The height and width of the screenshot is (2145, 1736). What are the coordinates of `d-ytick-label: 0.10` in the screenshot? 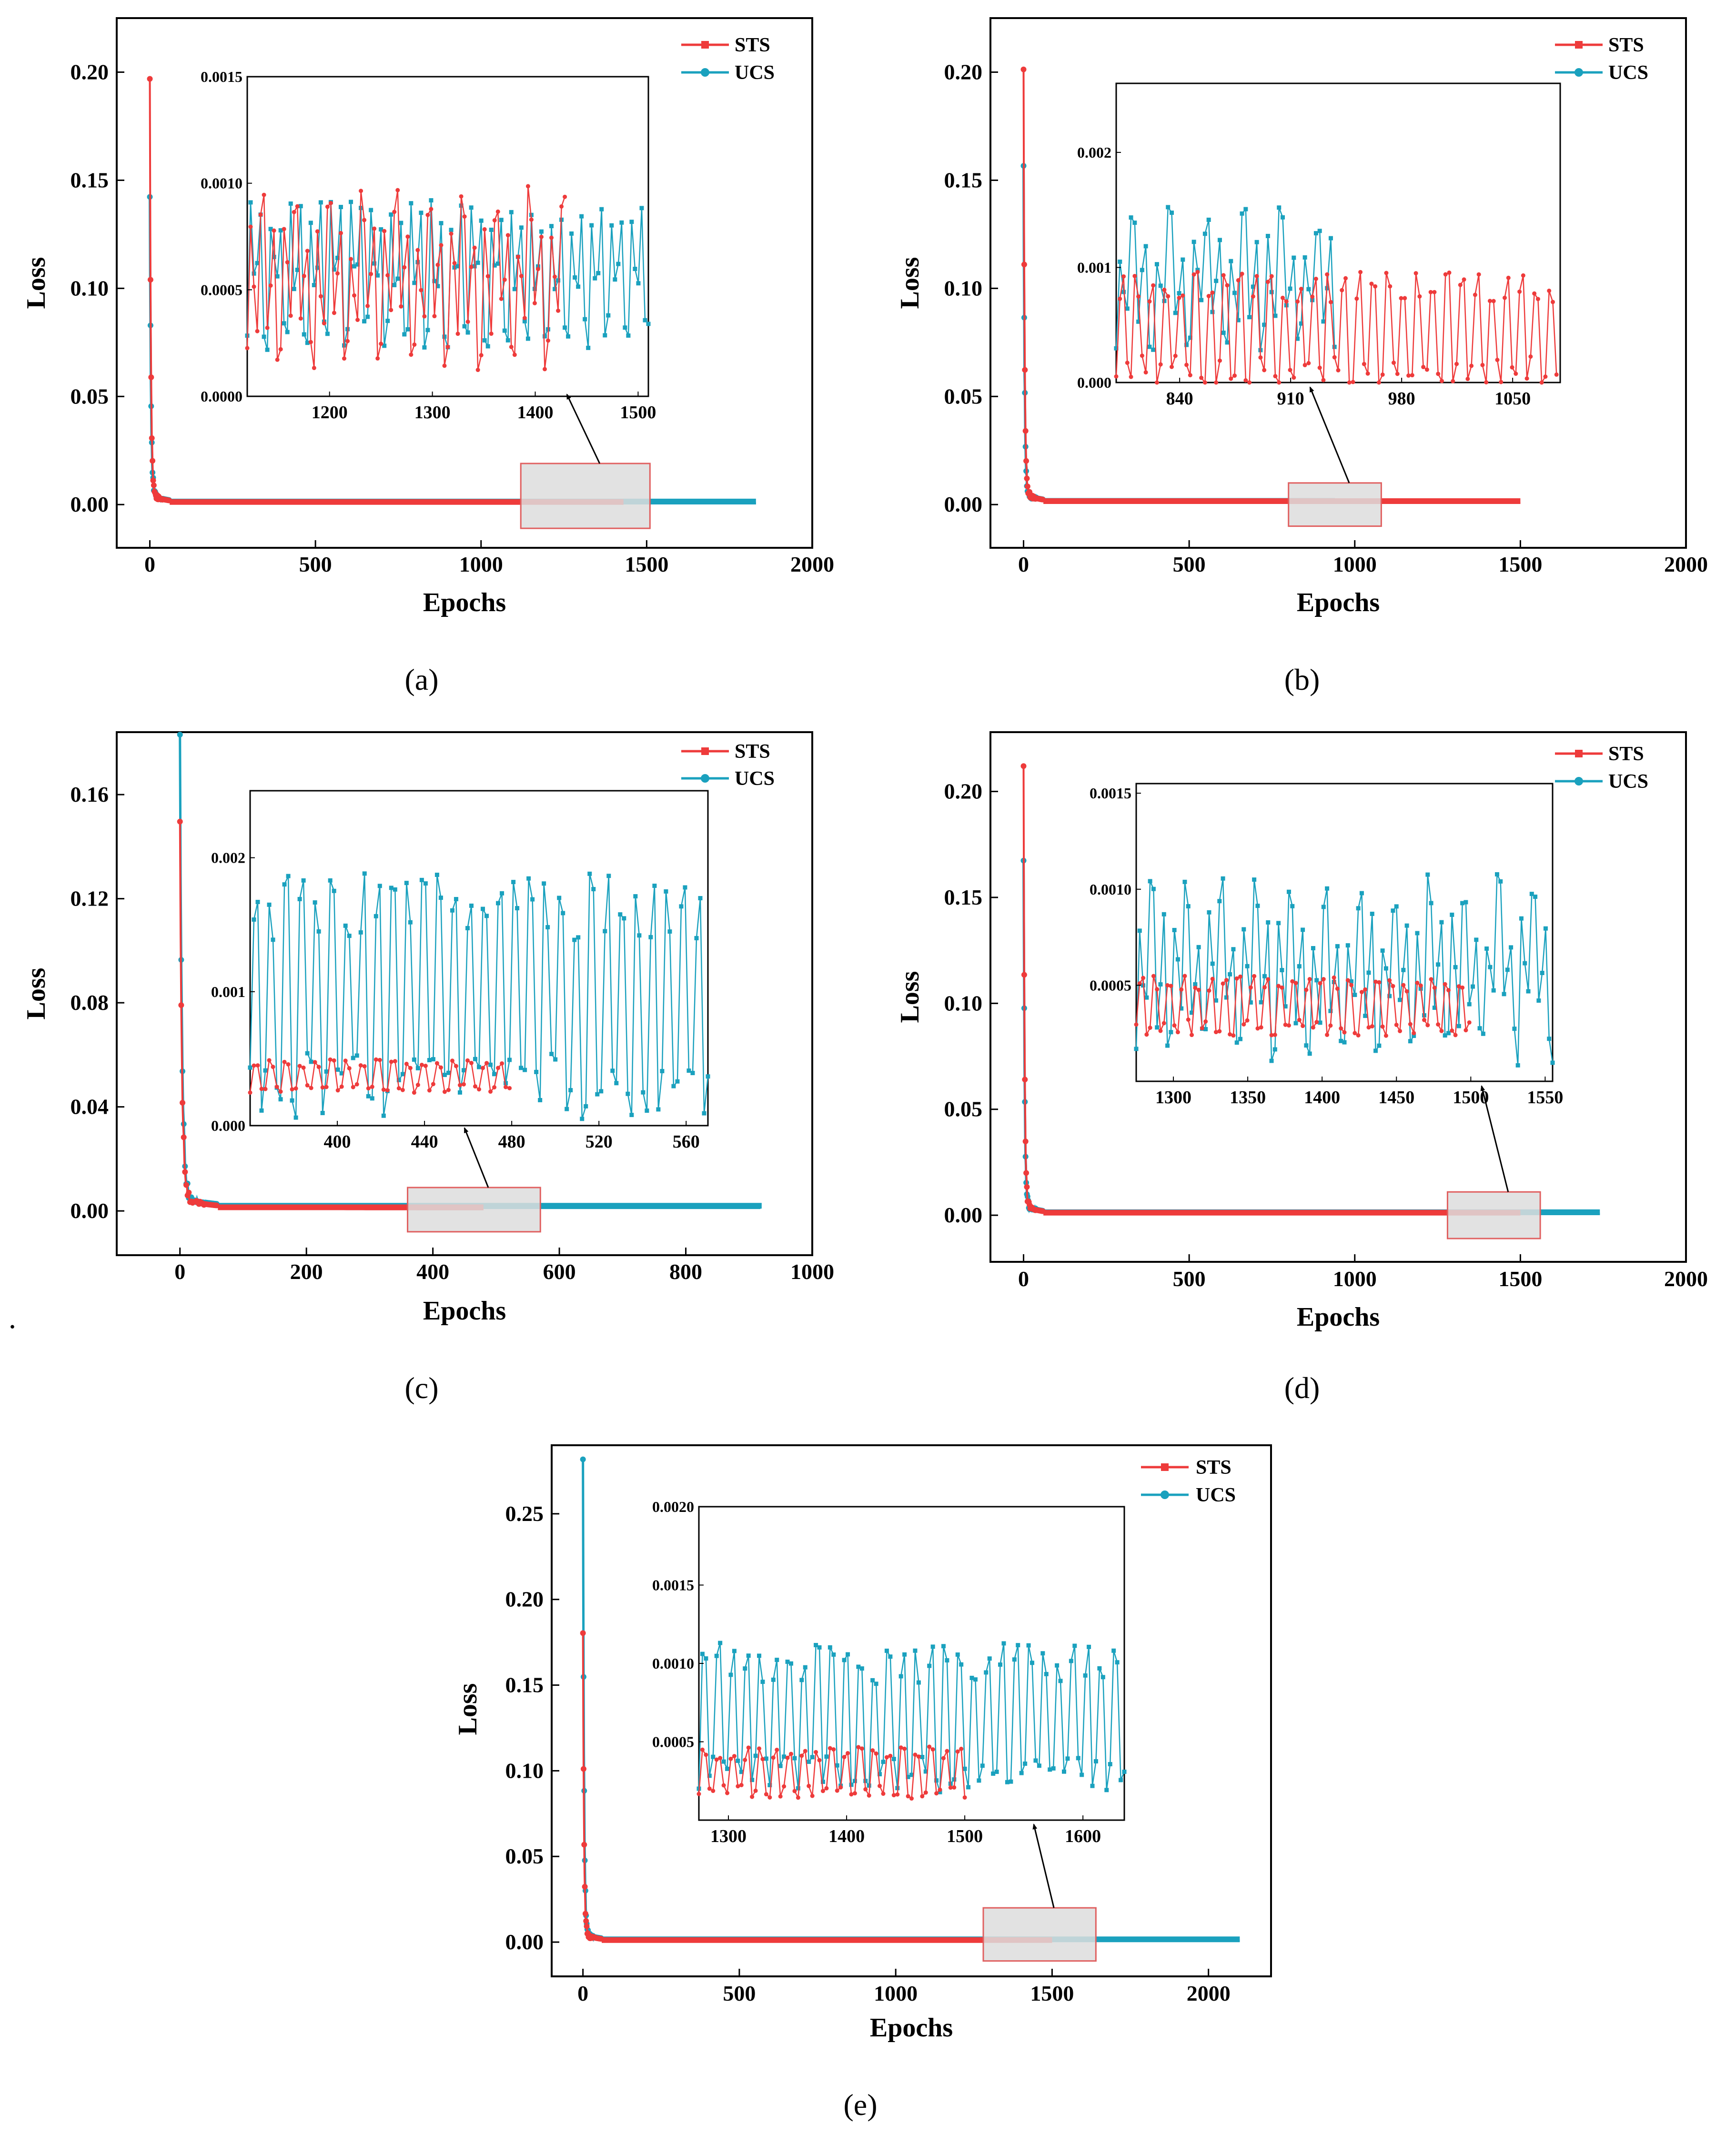 It's located at (963, 1003).